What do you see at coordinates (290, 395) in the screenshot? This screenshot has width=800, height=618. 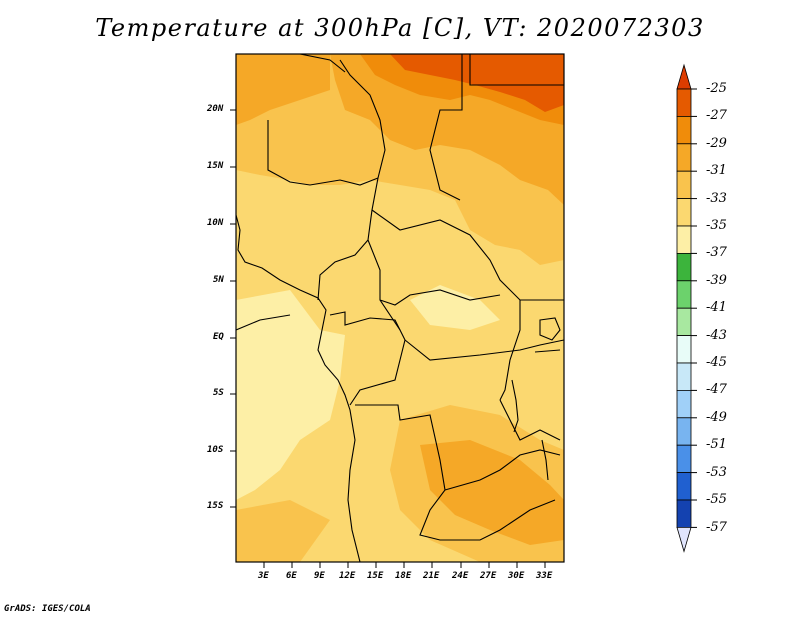 I see `region-pale-west` at bounding box center [290, 395].